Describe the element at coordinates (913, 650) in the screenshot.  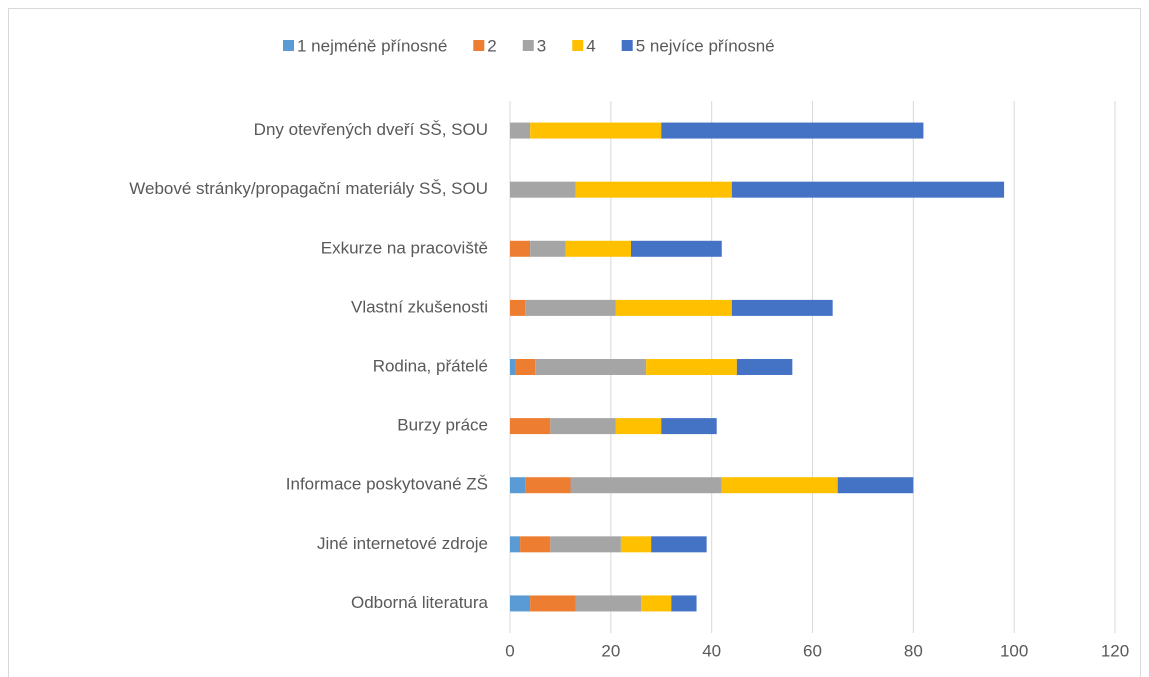
I see `x-tick-label: 80` at that location.